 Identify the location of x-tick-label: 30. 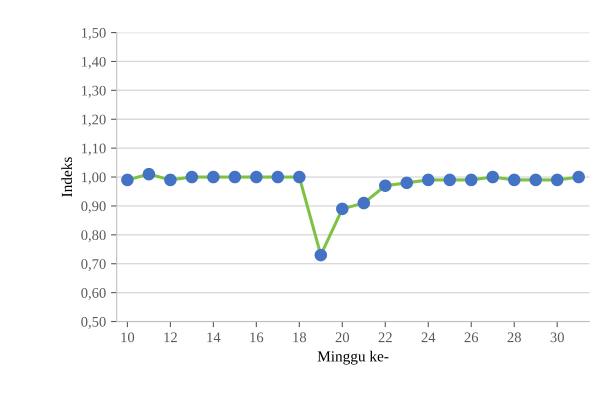
(557, 337).